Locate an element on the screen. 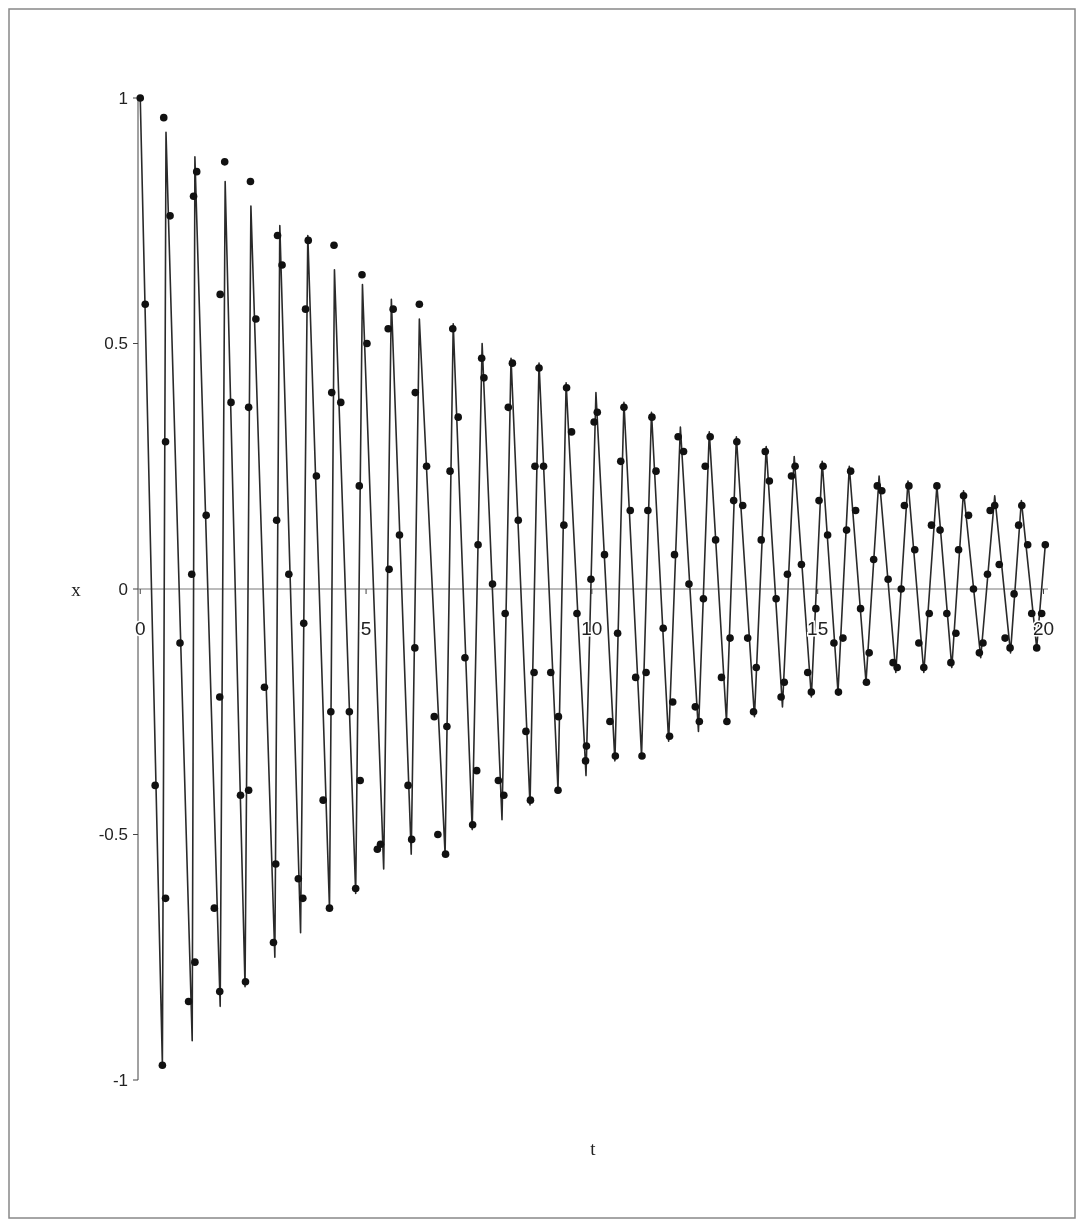 This screenshot has width=1084, height=1227. y-tick-label: -0.5 is located at coordinates (113, 835).